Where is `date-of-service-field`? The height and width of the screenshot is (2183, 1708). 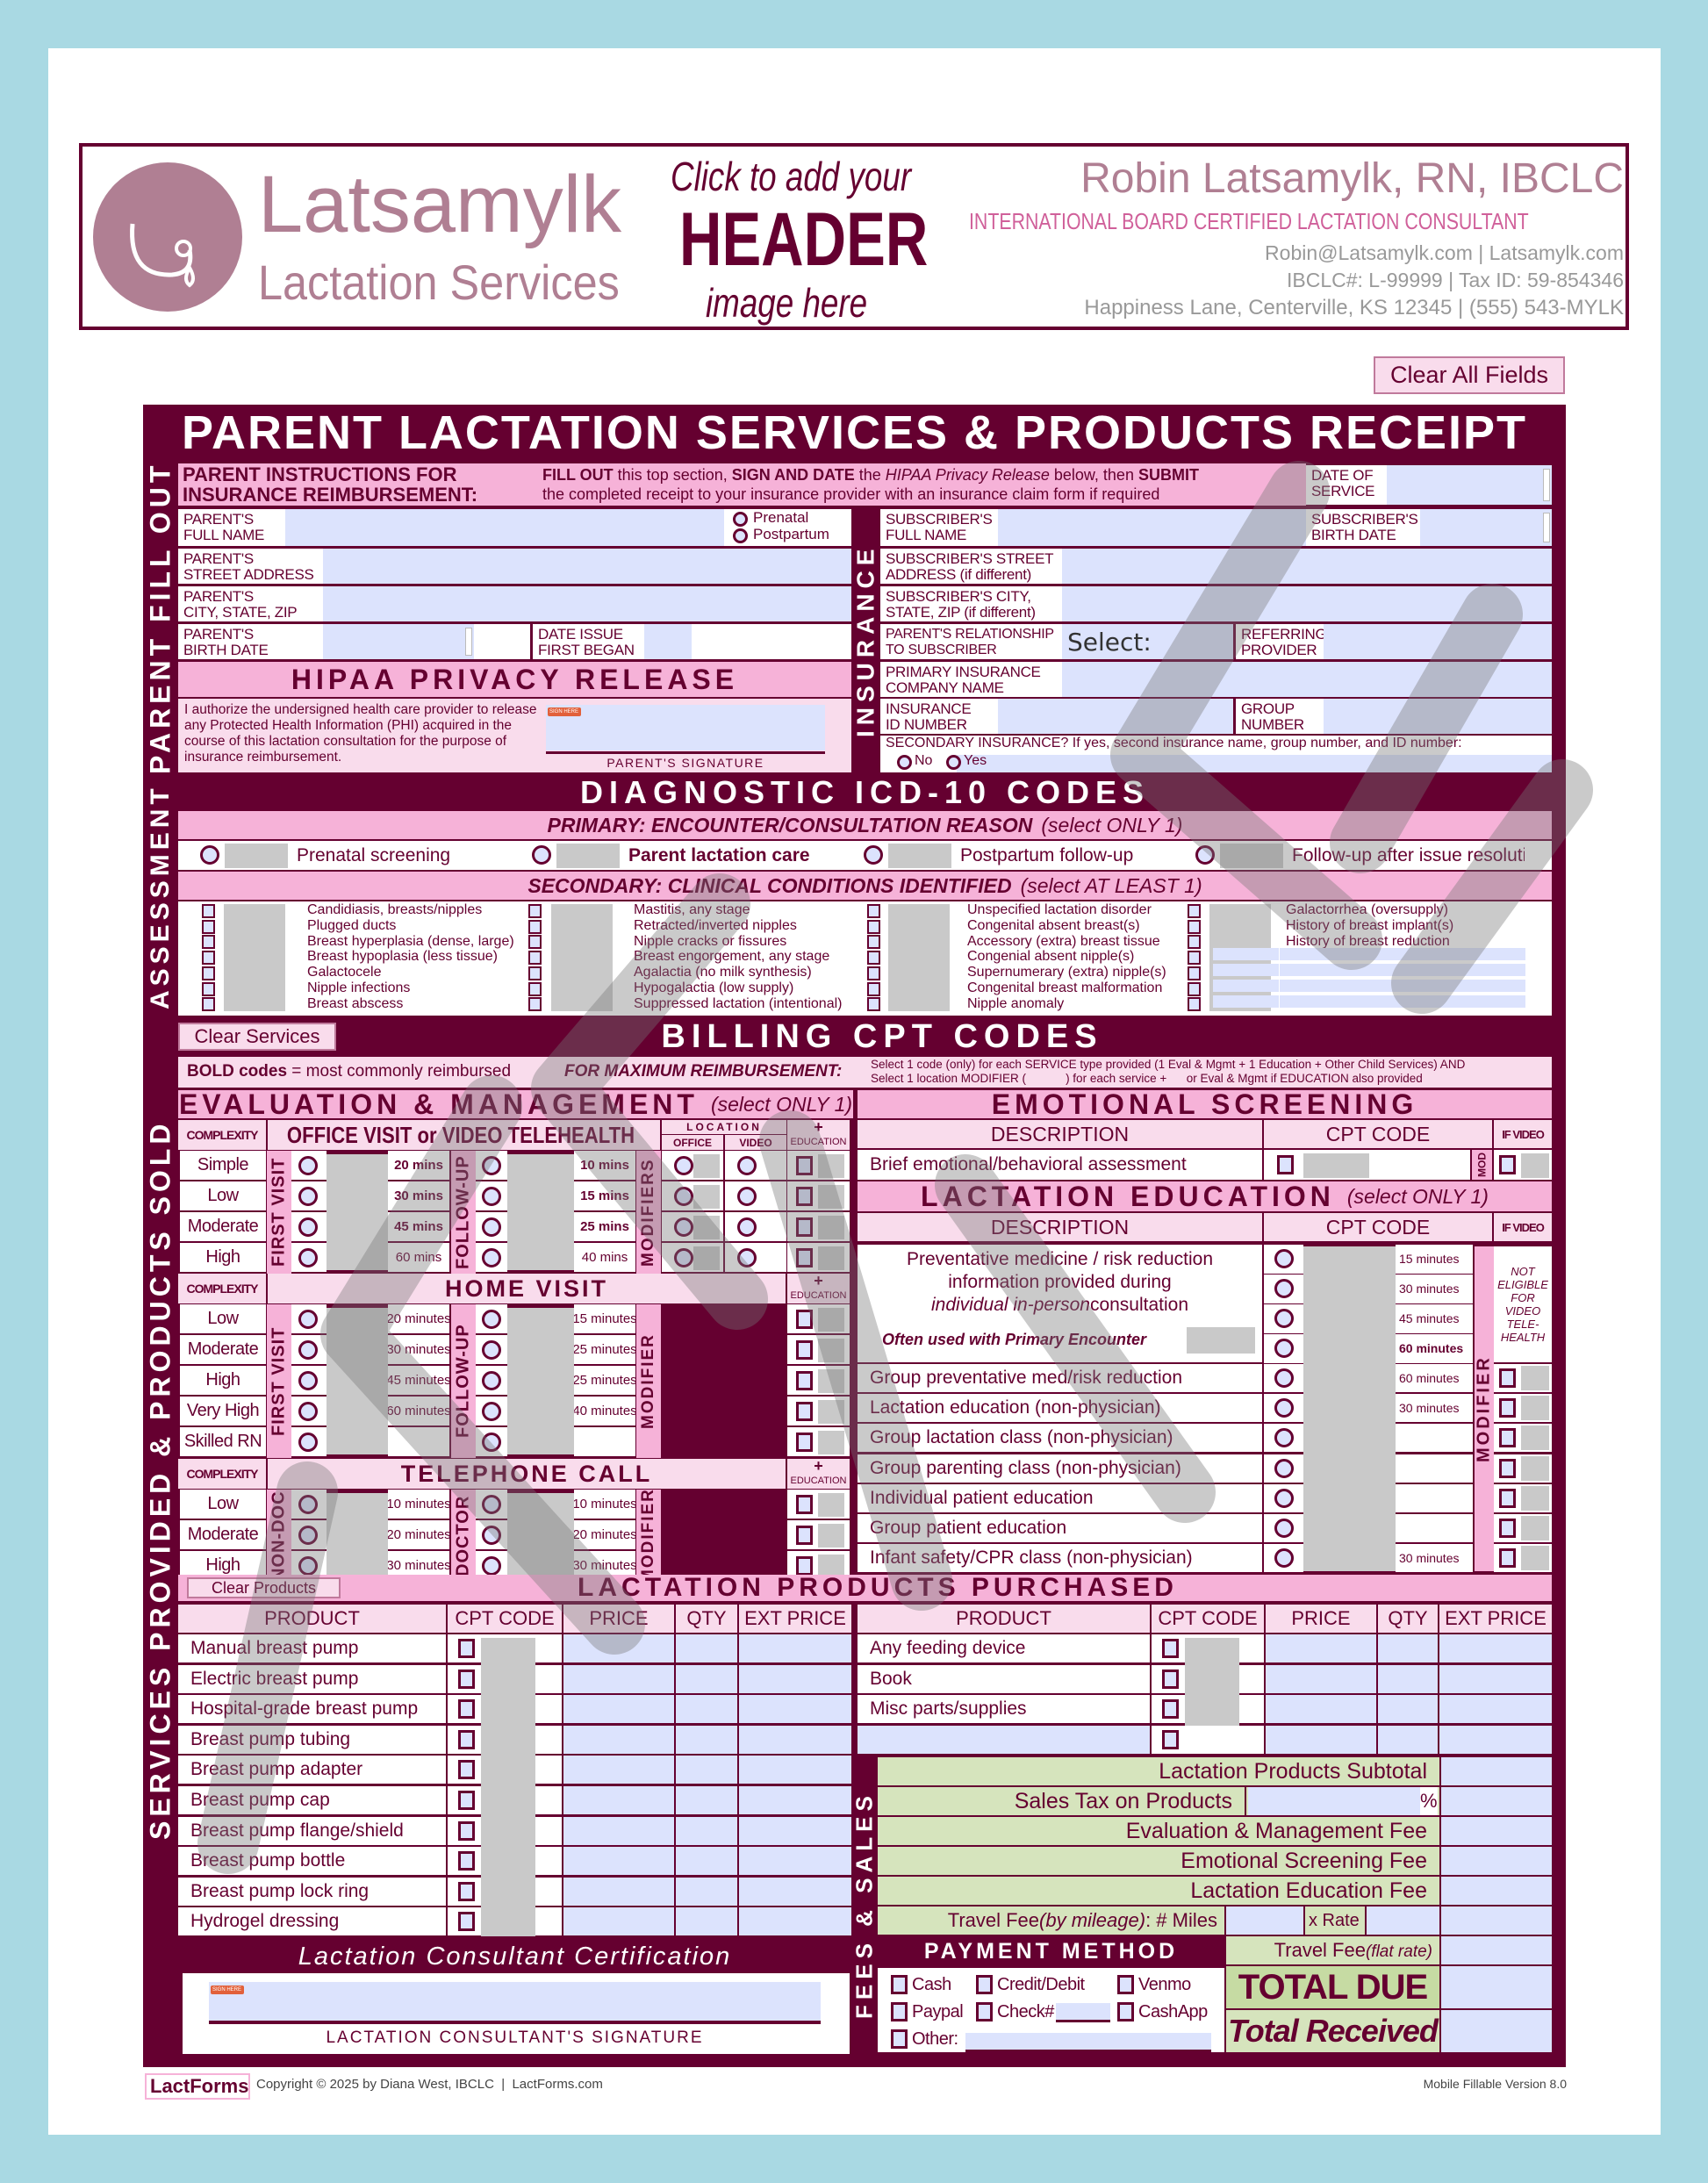 date-of-service-field is located at coordinates (1469, 485).